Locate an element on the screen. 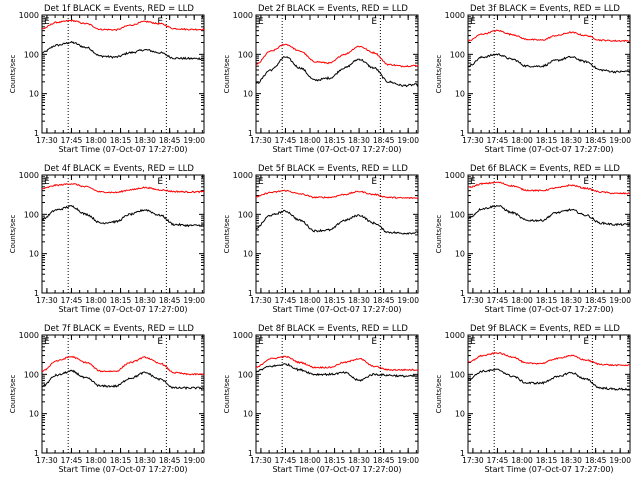 The height and width of the screenshot is (480, 640). panel-title: Det 6f BLACK = Events, RED = LLD is located at coordinates (545, 169).